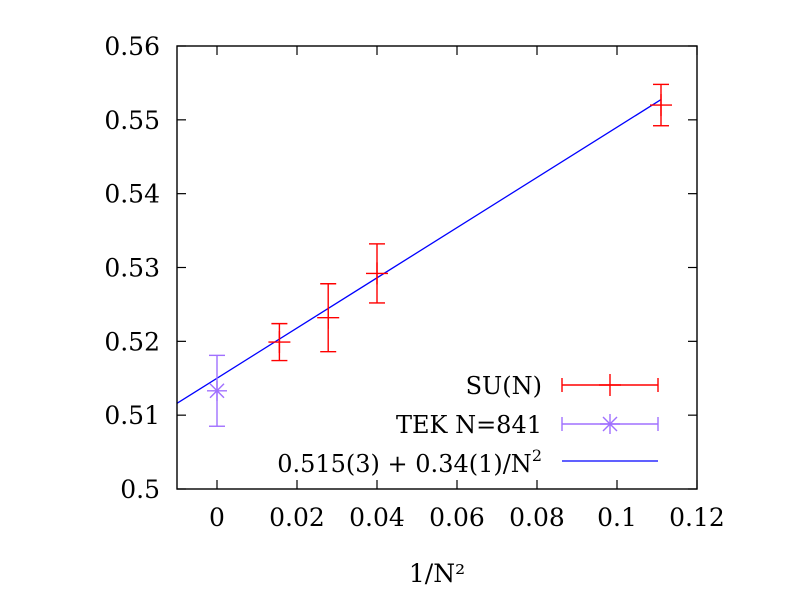  What do you see at coordinates (217, 391) in the screenshot?
I see `tek-point-marker-d2` at bounding box center [217, 391].